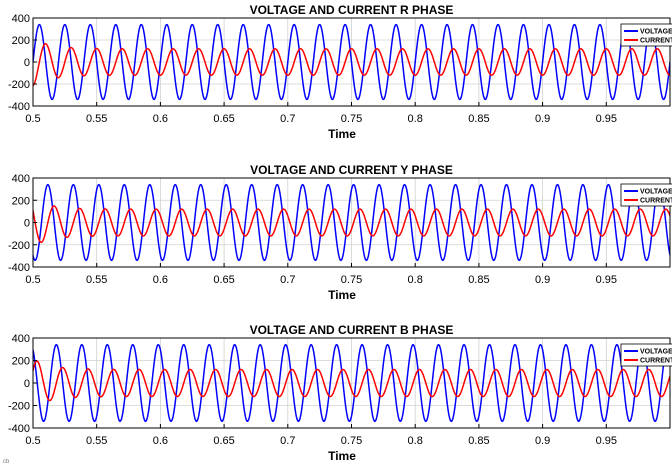  Describe the element at coordinates (6, 462) in the screenshot. I see `corner-mark: cb` at that location.